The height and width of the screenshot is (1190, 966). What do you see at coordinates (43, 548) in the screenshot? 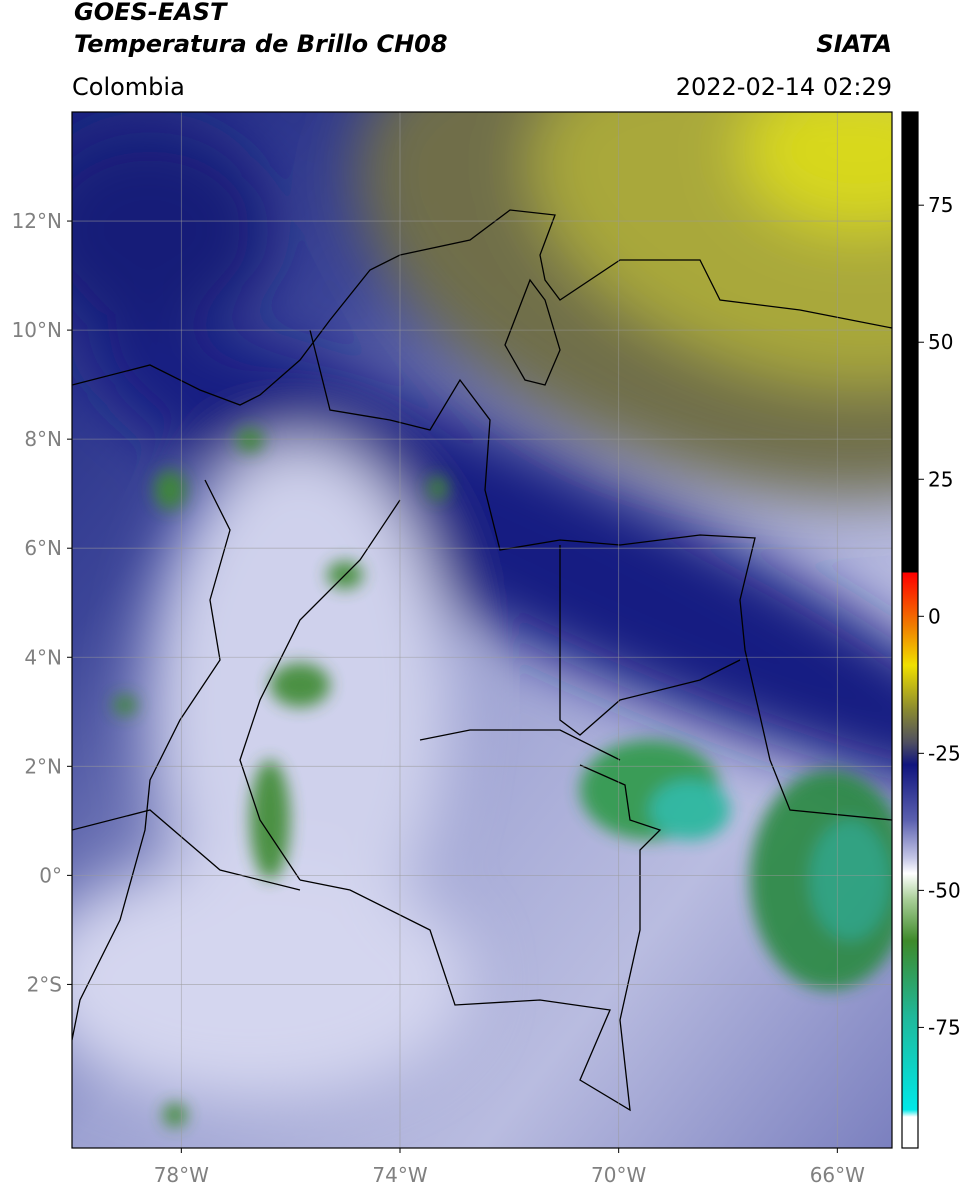
I see `lat-label: 6°N` at bounding box center [43, 548].